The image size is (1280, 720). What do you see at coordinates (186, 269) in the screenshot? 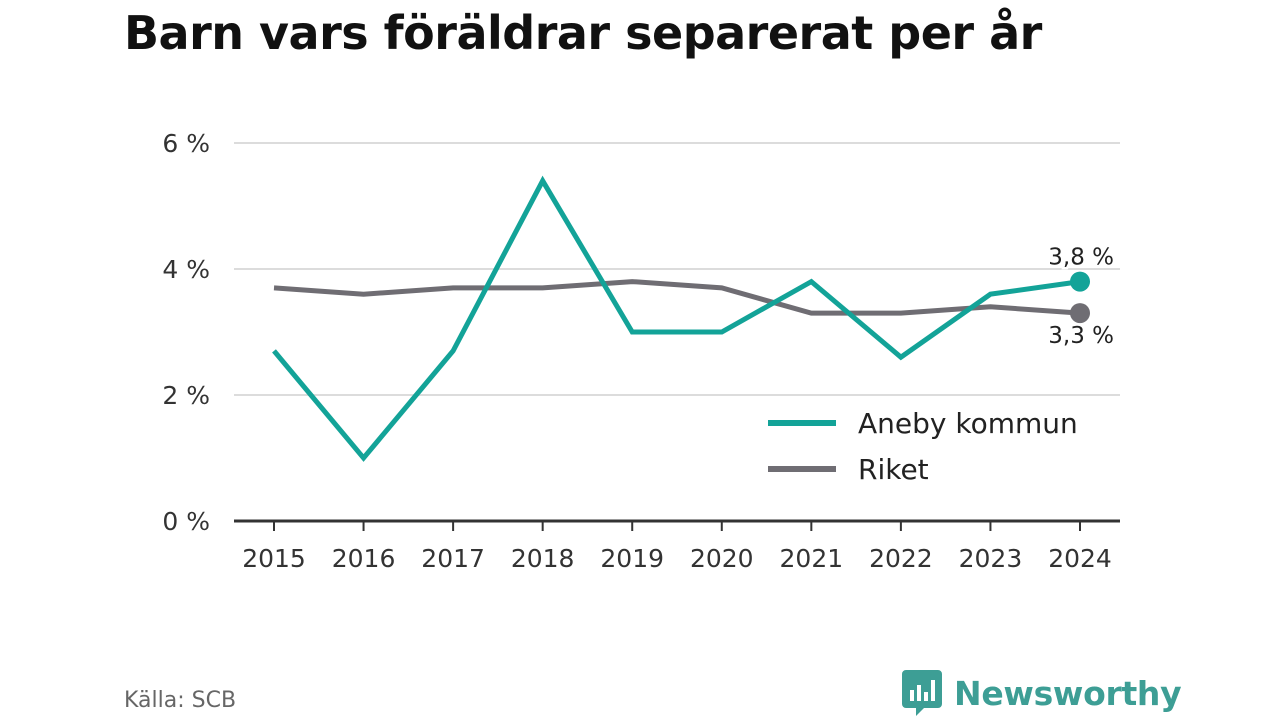
I see `y-tick-label: 4 %` at bounding box center [186, 269].